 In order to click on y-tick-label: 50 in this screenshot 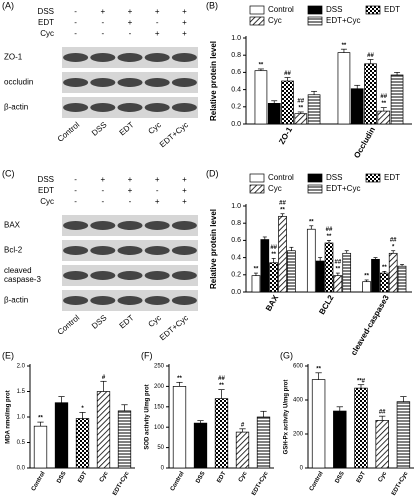, I will do `click(160, 448)`.